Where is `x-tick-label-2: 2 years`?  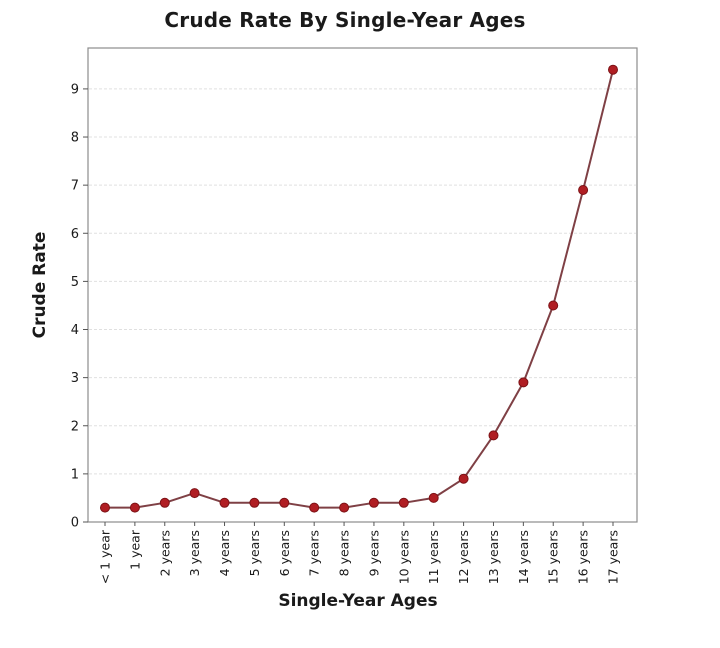 x-tick-label-2: 2 years is located at coordinates (164, 553).